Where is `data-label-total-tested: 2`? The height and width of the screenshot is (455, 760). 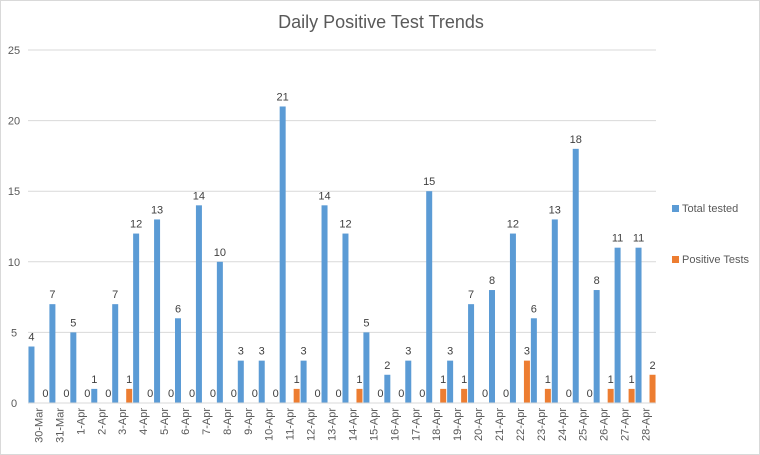 data-label-total-tested: 2 is located at coordinates (387, 366).